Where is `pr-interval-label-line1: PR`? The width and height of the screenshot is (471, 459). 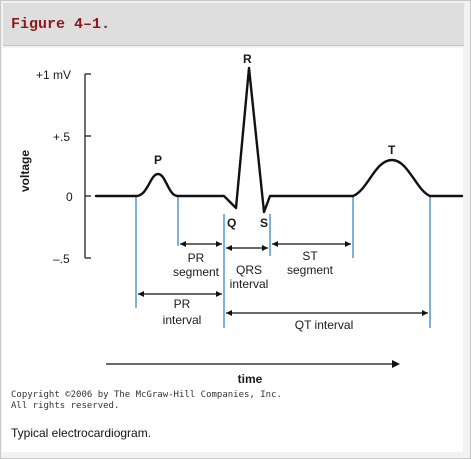
pr-interval-label-line1: PR is located at coordinates (182, 304).